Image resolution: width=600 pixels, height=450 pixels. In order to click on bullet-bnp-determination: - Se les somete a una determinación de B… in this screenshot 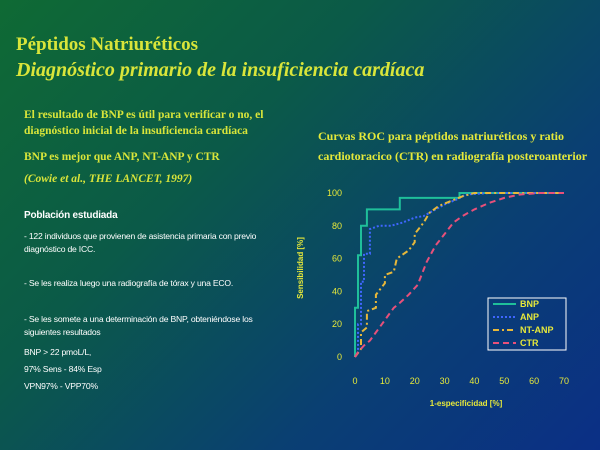, I will do `click(138, 325)`.